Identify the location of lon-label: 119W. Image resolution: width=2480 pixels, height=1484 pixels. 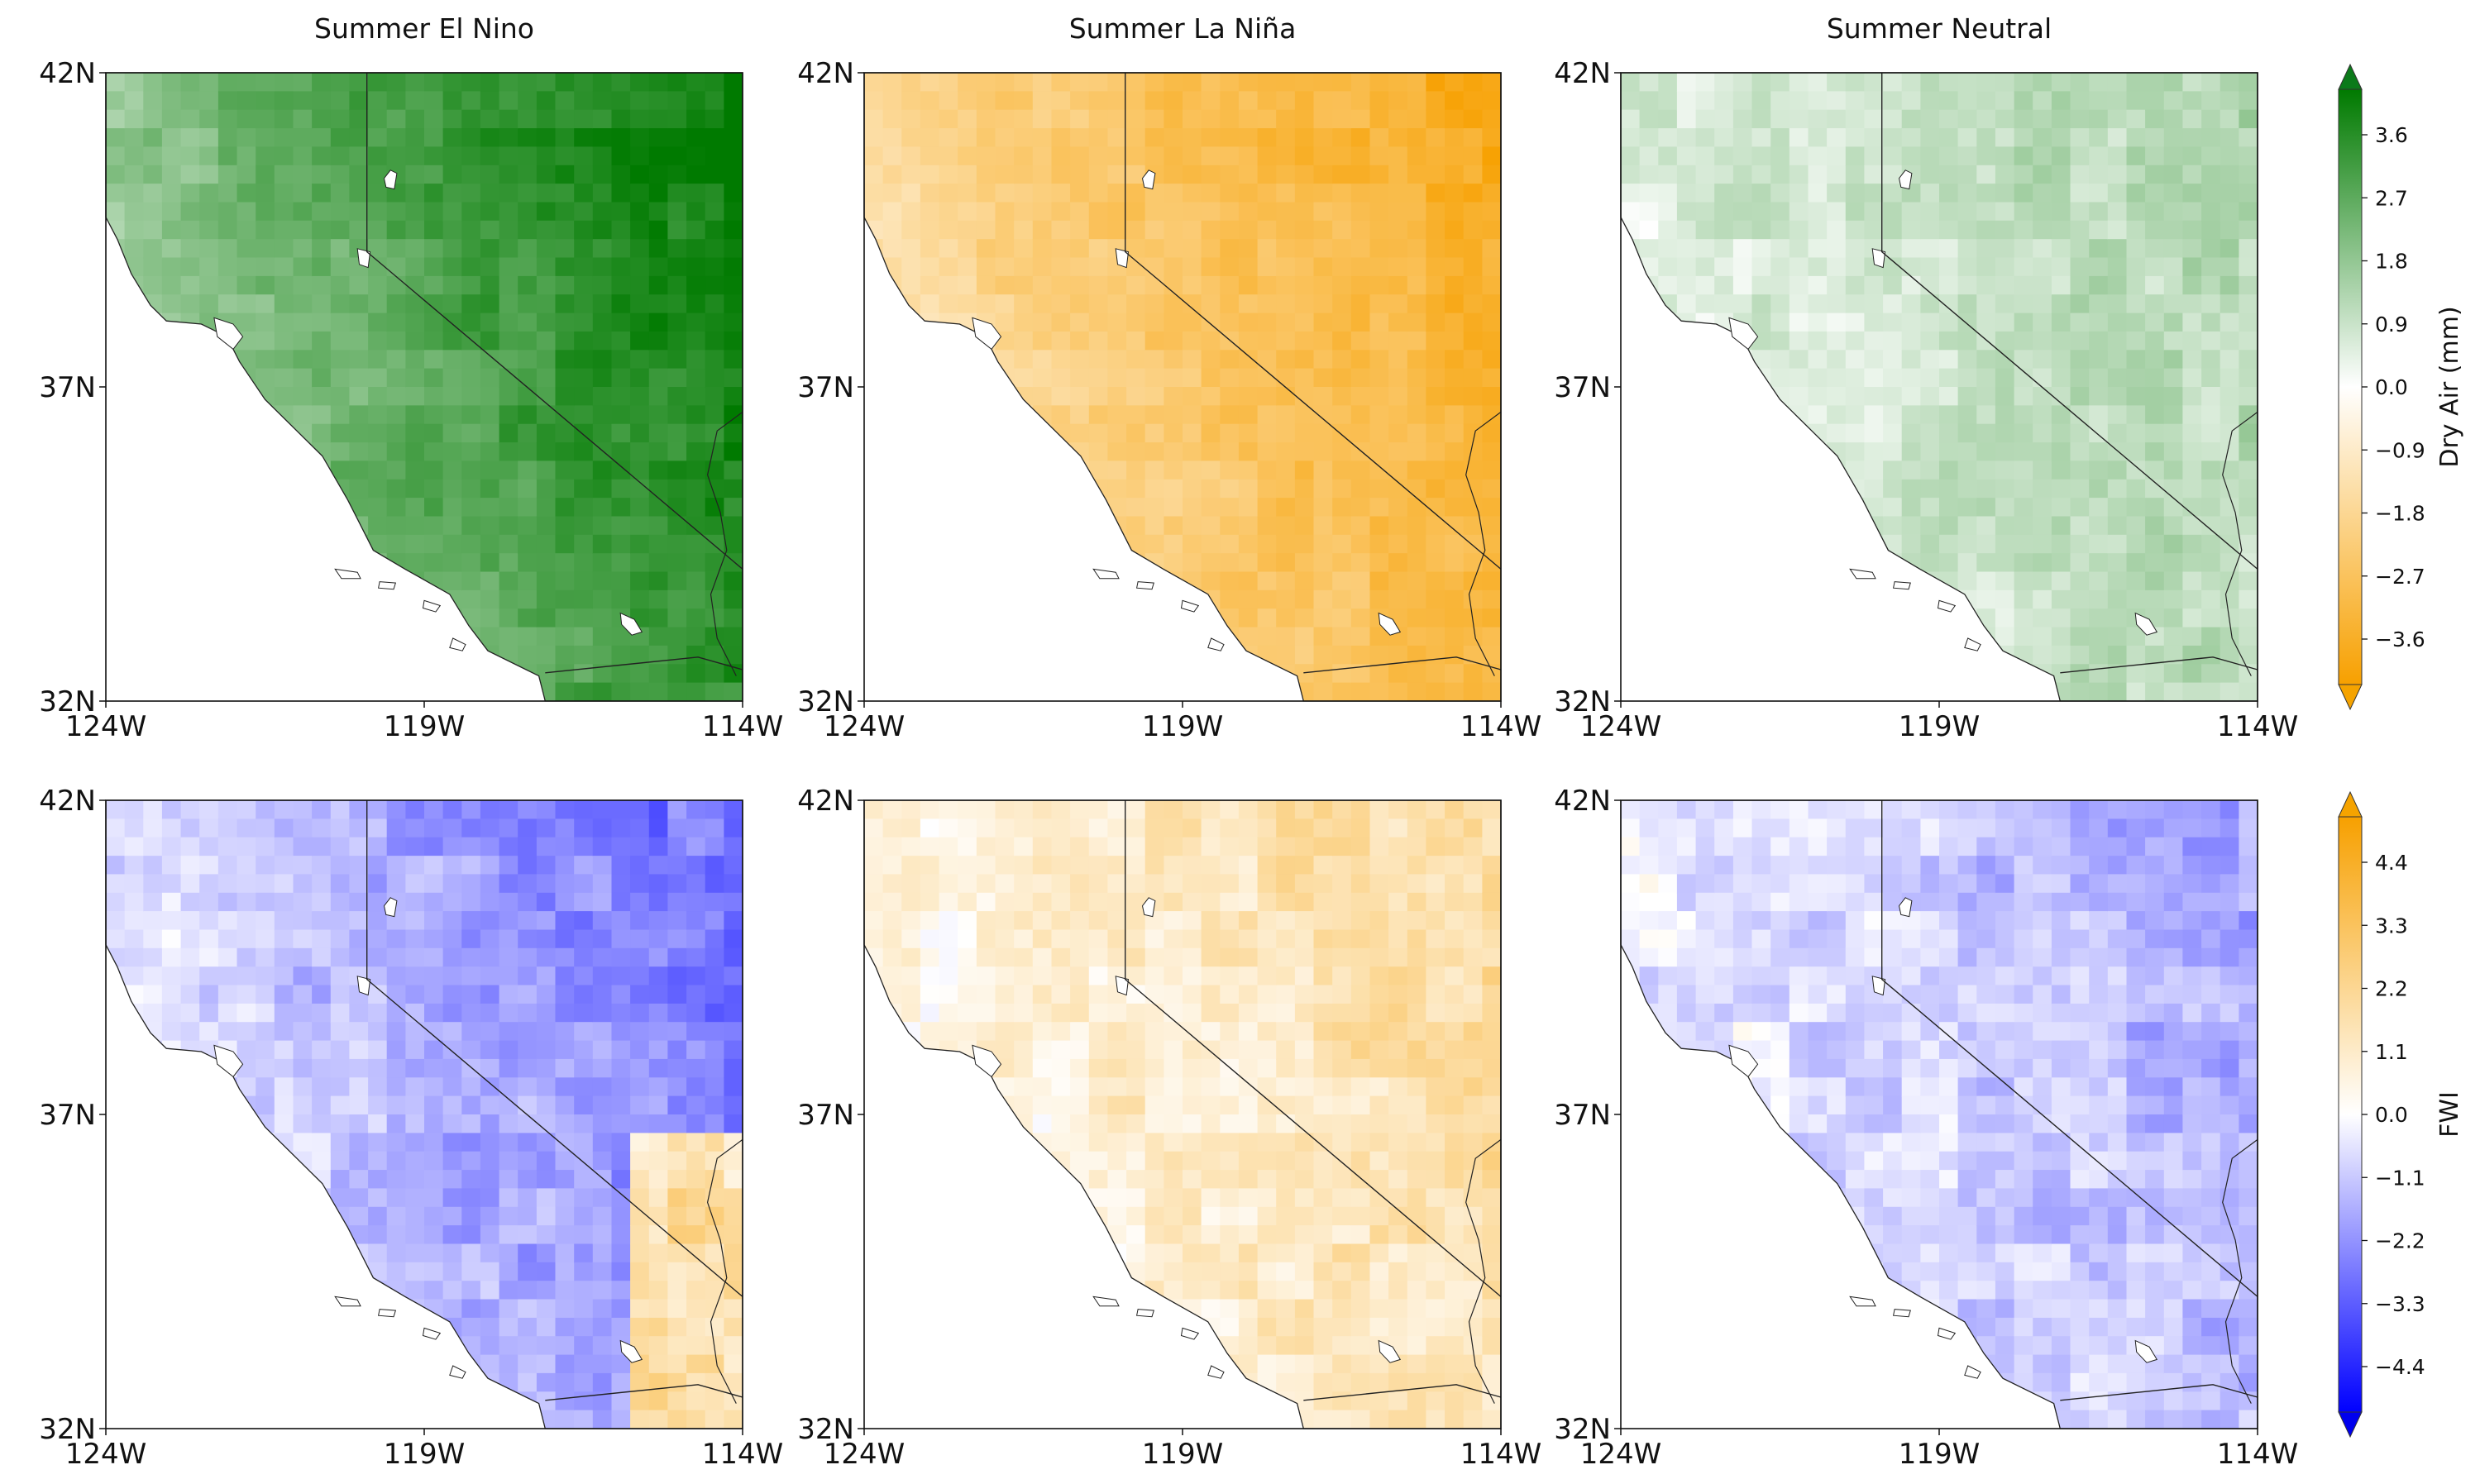
(425, 1454).